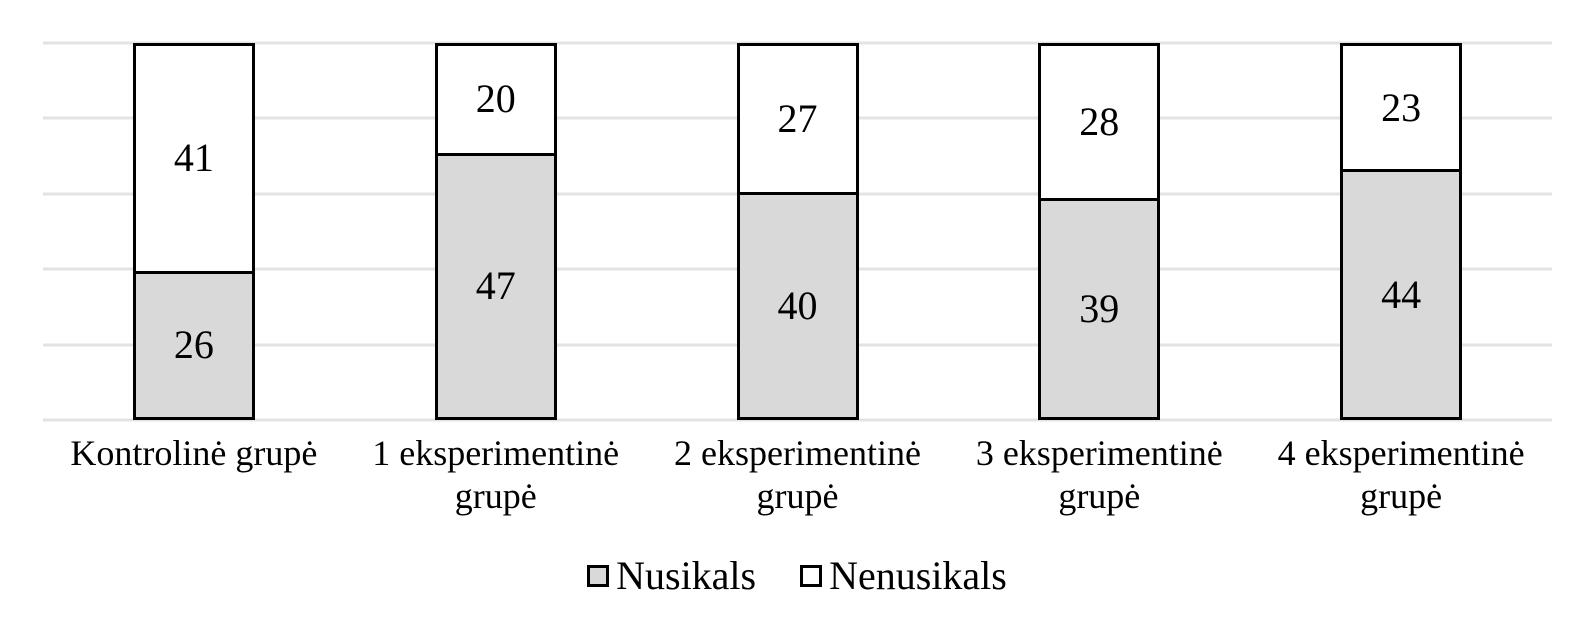 This screenshot has height=640, width=1594. I want to click on legend-marker-nenusikals, so click(811, 576).